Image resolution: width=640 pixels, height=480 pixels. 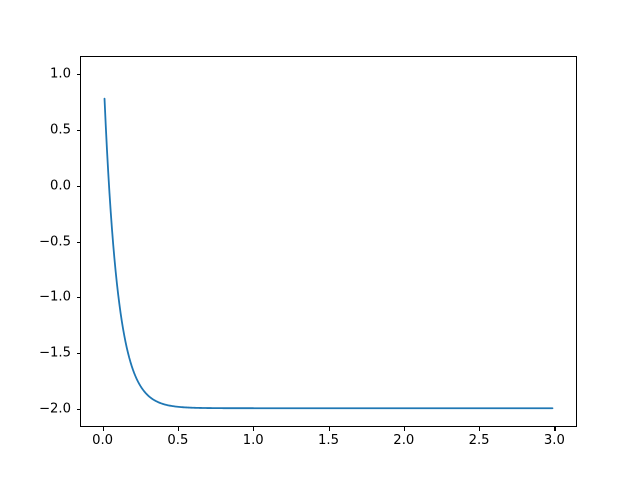 What do you see at coordinates (60, 130) in the screenshot?
I see `y-tick-label: 0.5` at bounding box center [60, 130].